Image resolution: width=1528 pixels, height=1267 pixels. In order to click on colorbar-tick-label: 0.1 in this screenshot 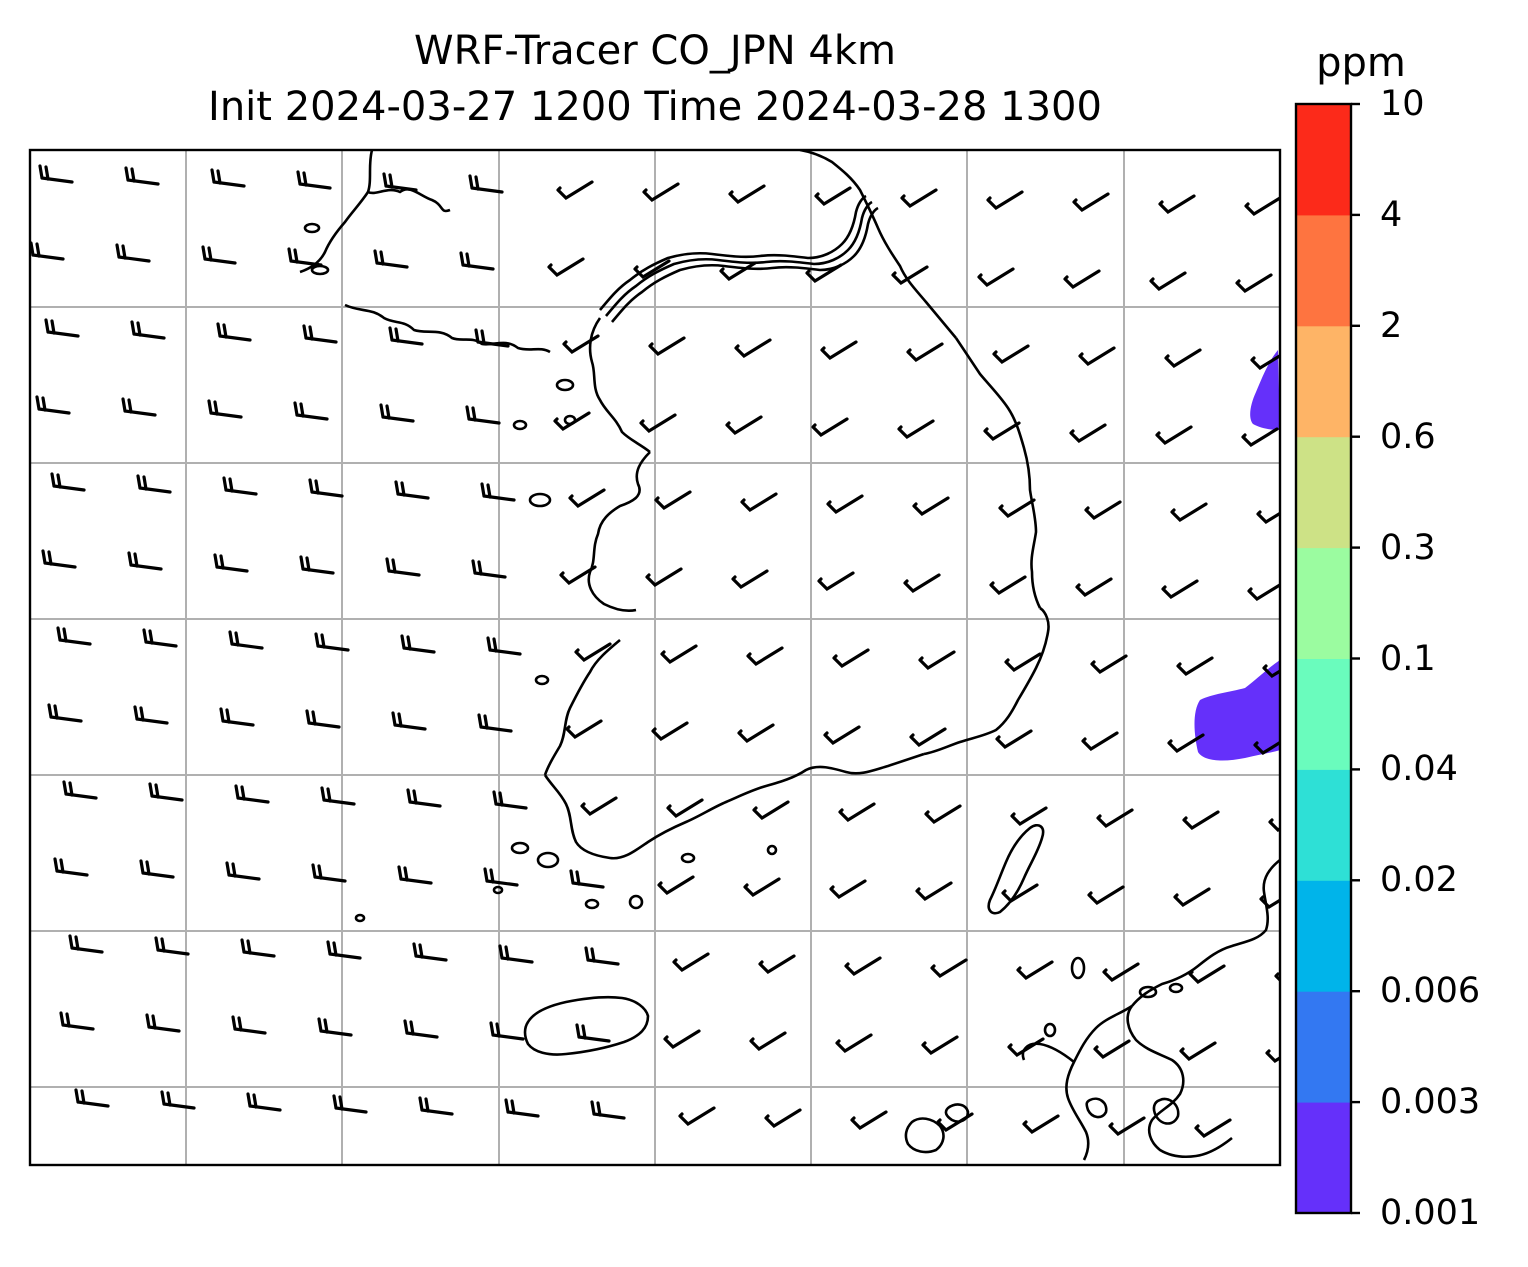, I will do `click(1408, 658)`.